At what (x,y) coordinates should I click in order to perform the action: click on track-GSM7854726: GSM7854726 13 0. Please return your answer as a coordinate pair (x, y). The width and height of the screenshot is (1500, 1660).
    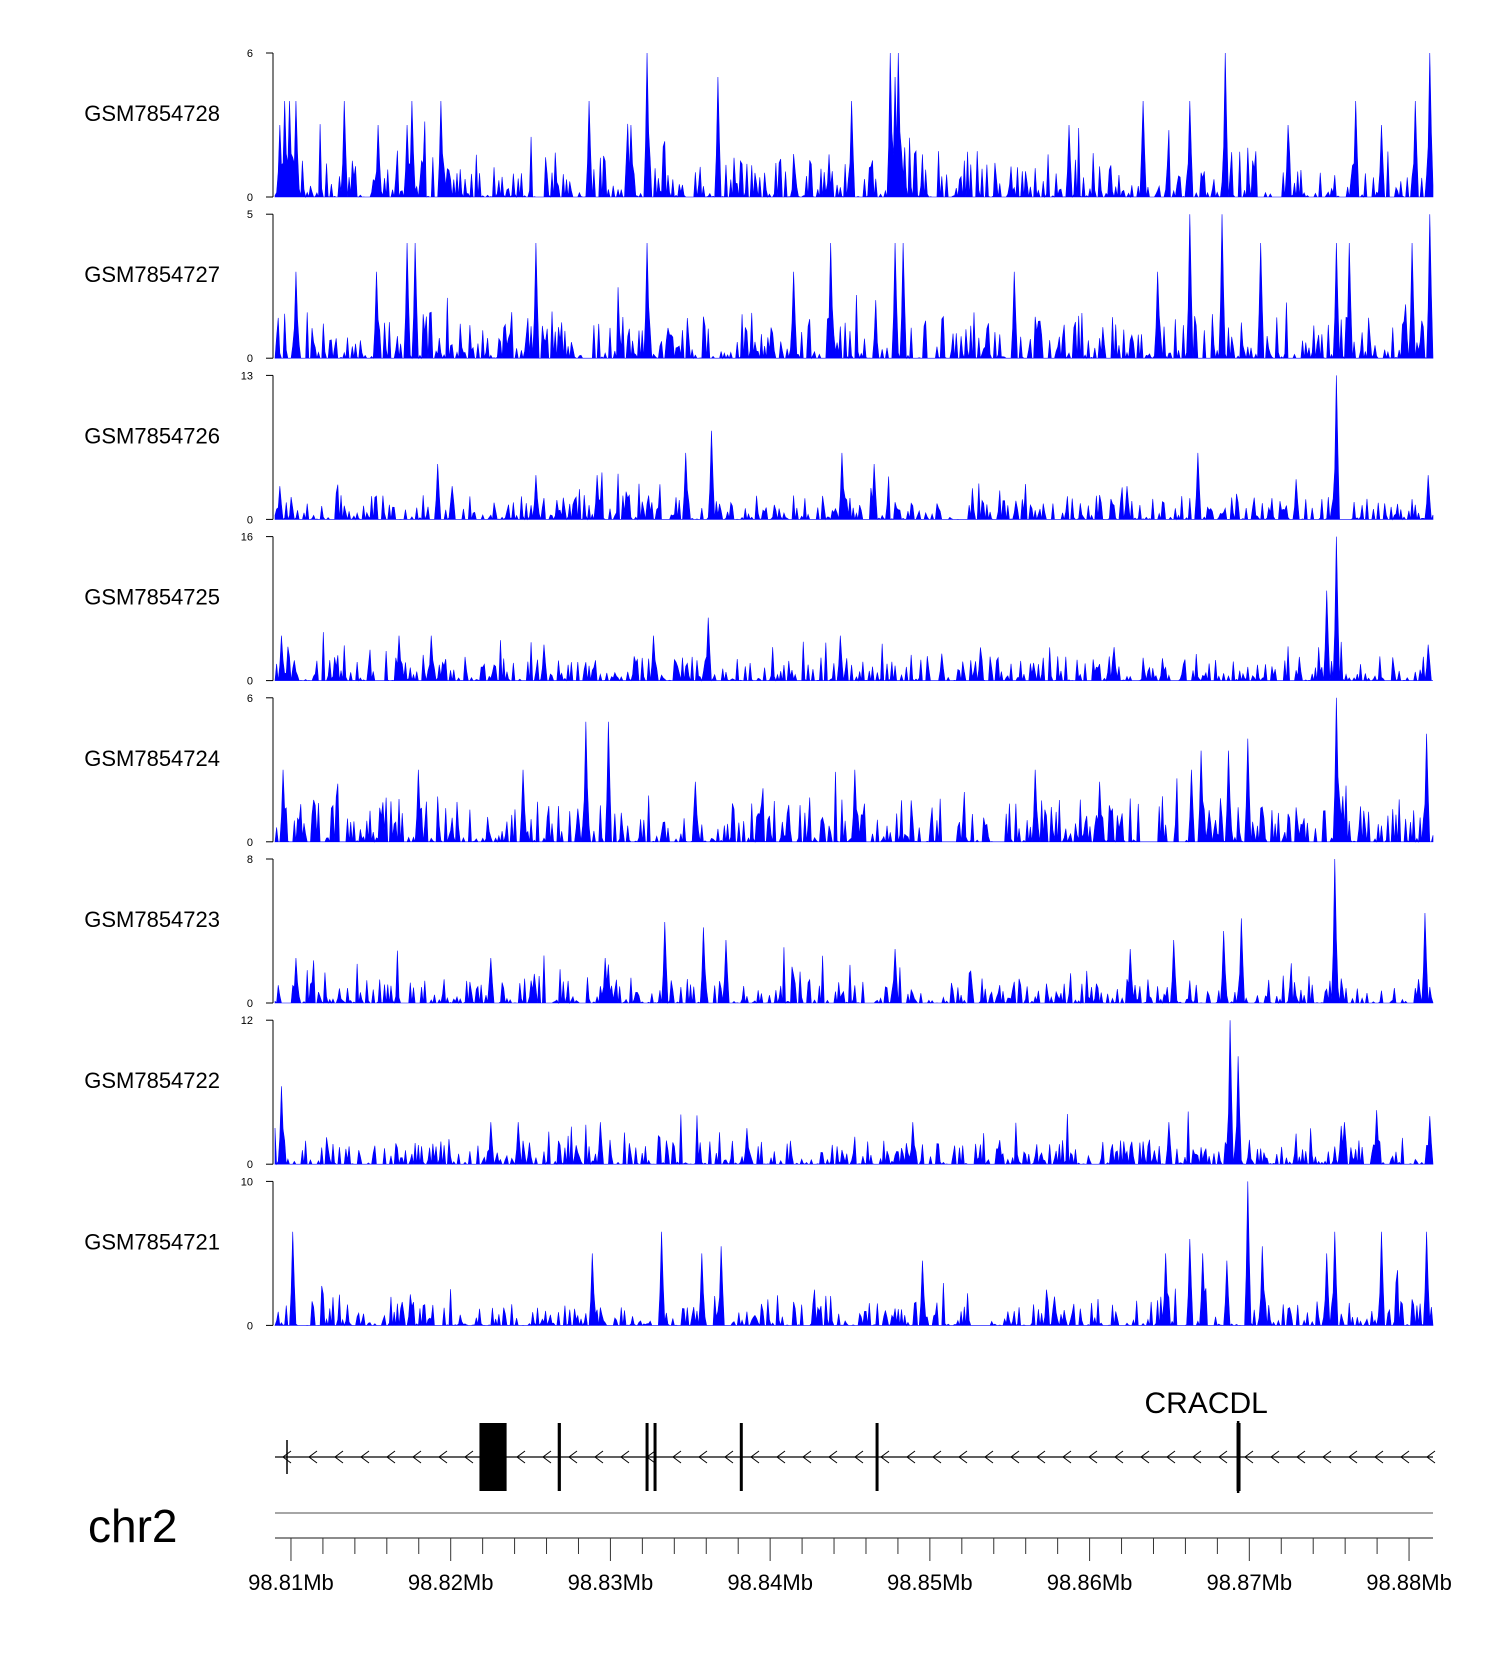
    Looking at the image, I should click on (759, 448).